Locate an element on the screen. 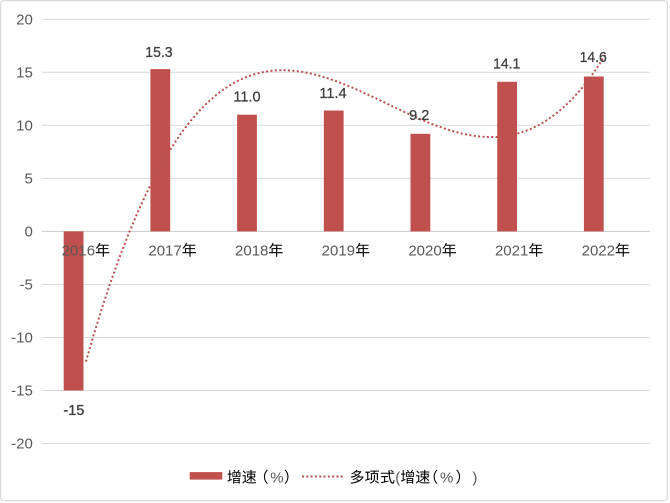 The width and height of the screenshot is (670, 503). svg-text: 9.2 is located at coordinates (419, 115).